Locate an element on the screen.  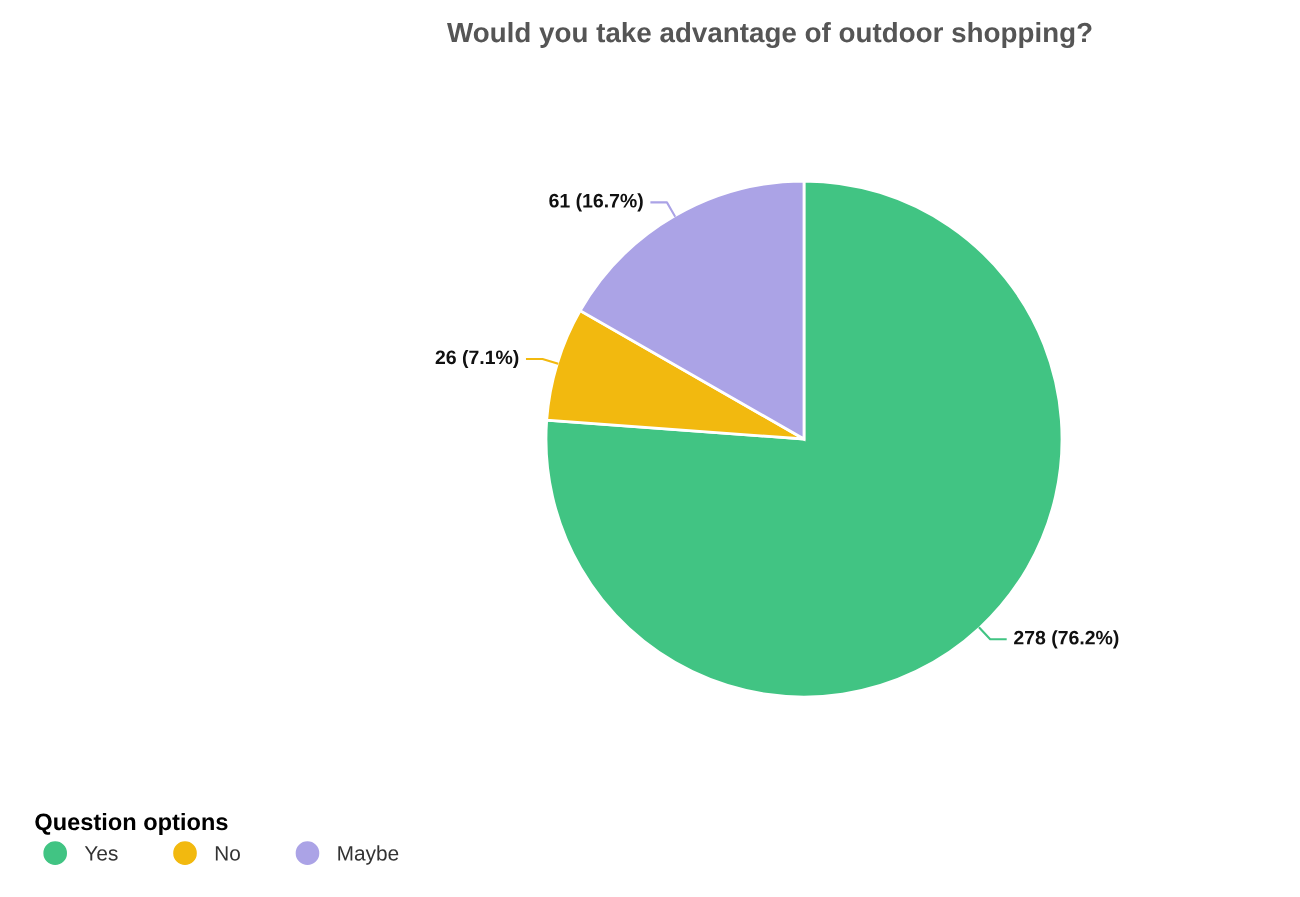
chart-title: Would you take advantage of outdoor shopping? is located at coordinates (769, 35).